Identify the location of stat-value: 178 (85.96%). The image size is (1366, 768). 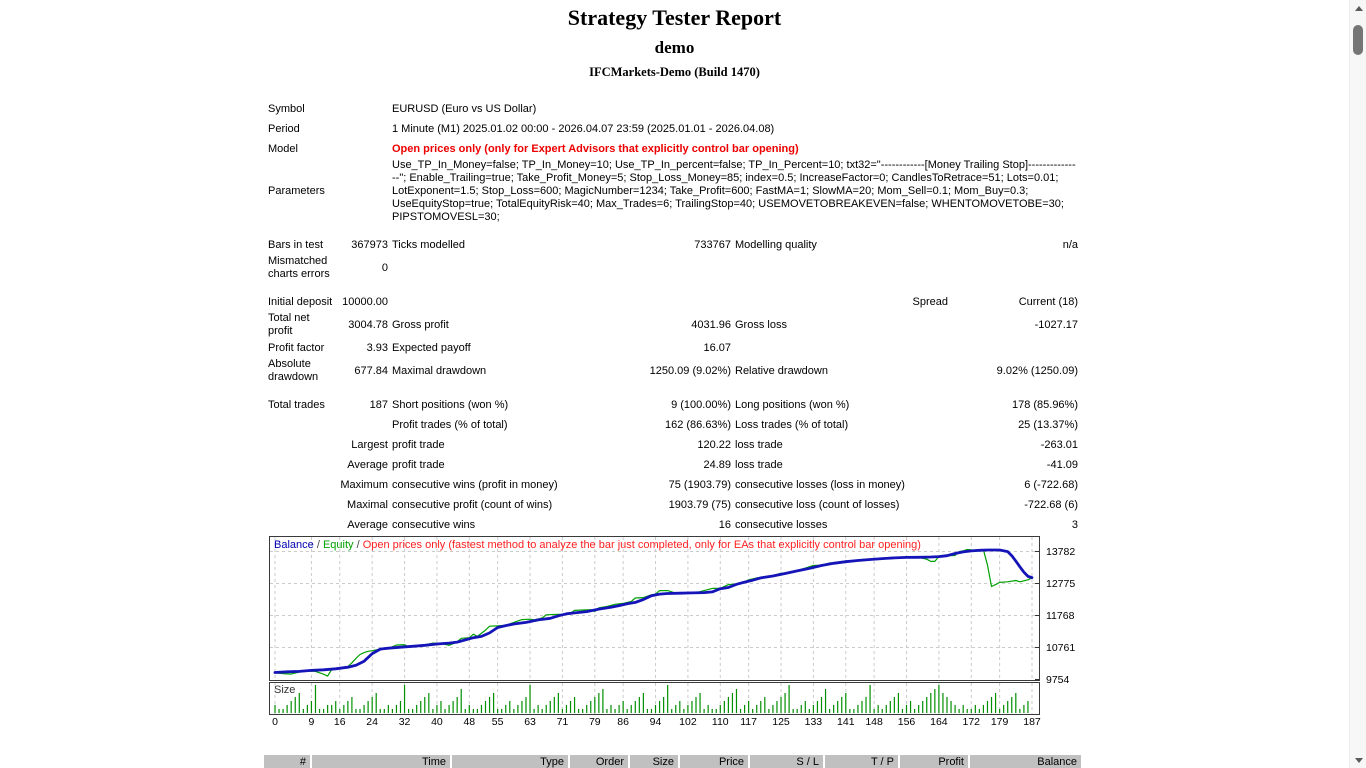
(1044, 404).